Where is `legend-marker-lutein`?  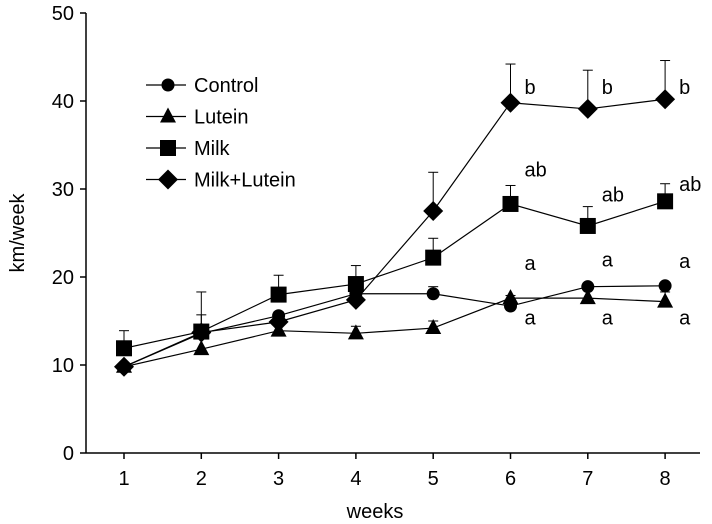
legend-marker-lutein is located at coordinates (168, 115).